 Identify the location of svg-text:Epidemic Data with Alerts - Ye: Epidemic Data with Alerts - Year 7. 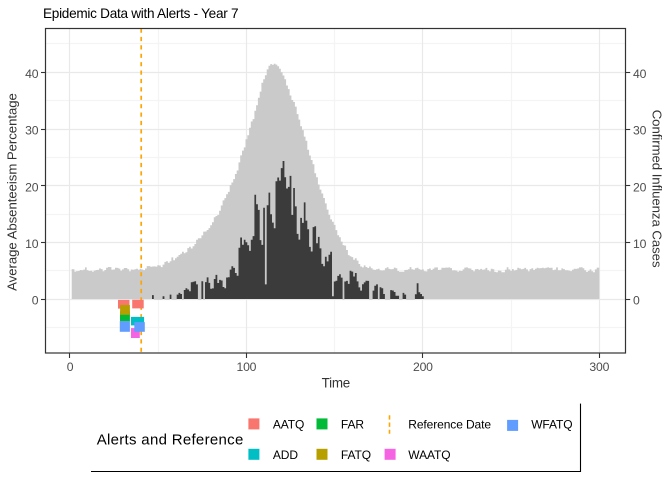
(140, 13).